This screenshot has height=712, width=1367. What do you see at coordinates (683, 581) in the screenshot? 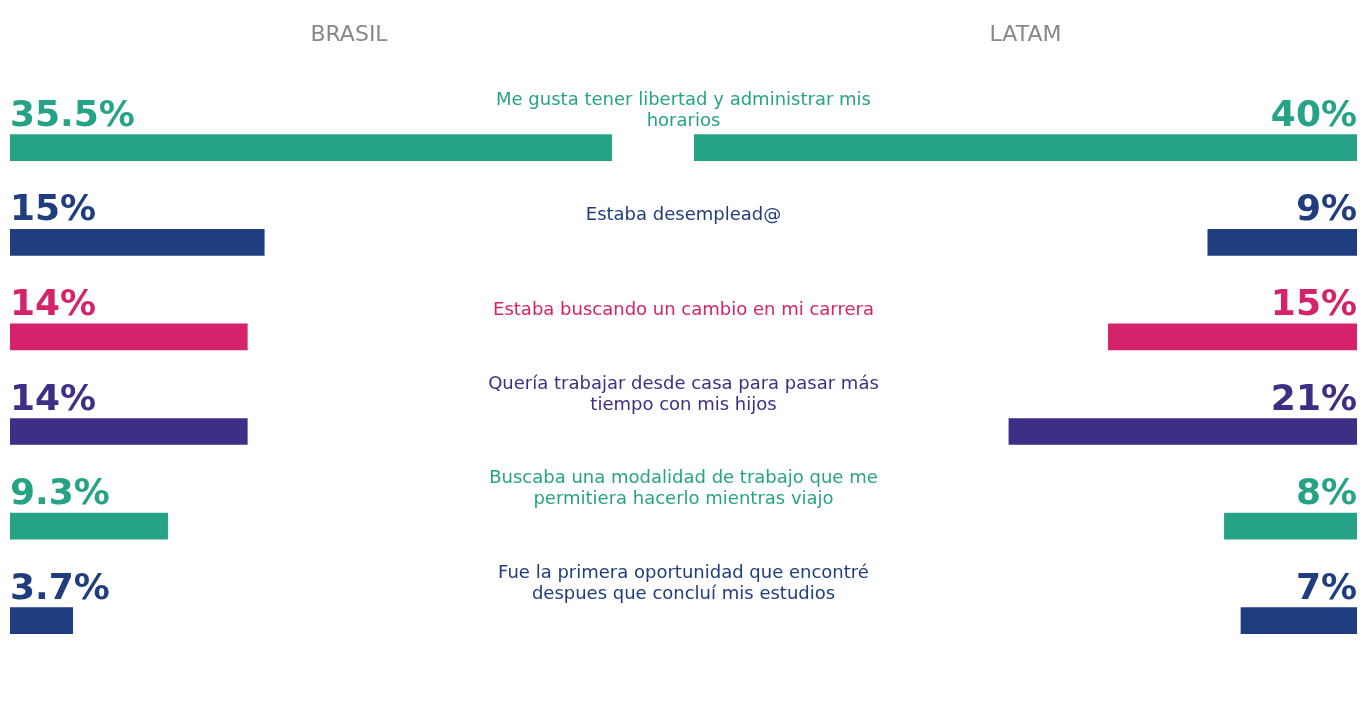
I see `y-tick-label: Fue la primera oportunidad que encontré despues que concluí mis estudios` at bounding box center [683, 581].